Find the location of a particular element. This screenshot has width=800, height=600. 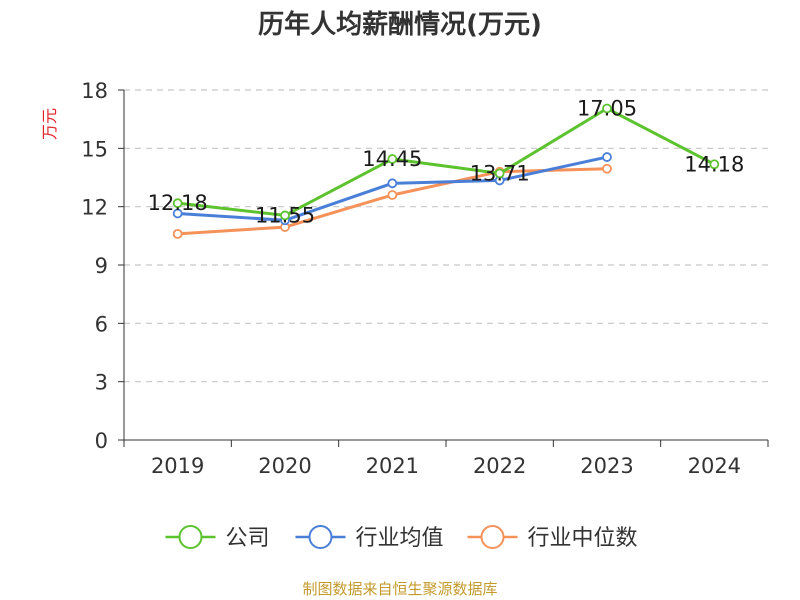

y-tick-label: 12 is located at coordinates (94, 208).